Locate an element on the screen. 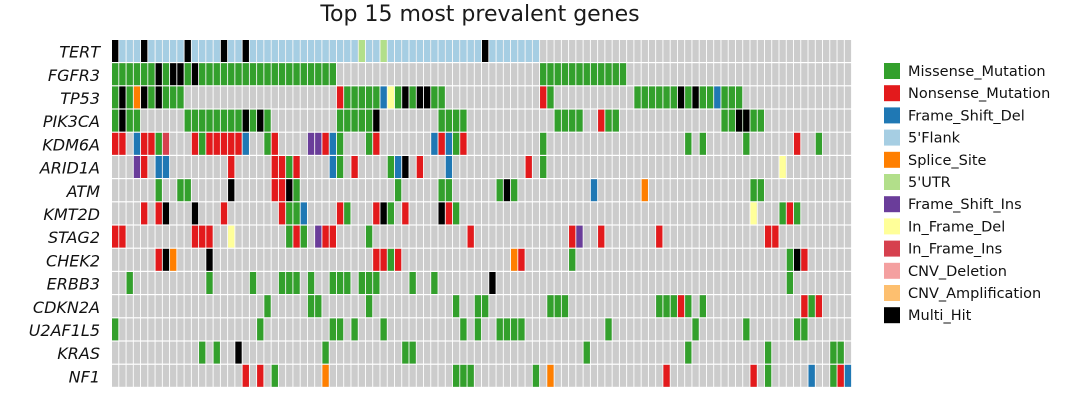 This screenshot has height=402, width=1080. gene-label-pik3ca: PIK3CA is located at coordinates (71, 121).